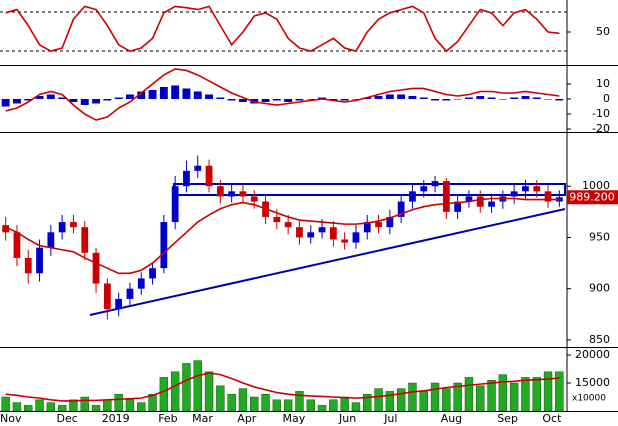 This screenshot has width=618, height=426. What do you see at coordinates (606, 98) in the screenshot?
I see `y-tick-label: 0` at bounding box center [606, 98].